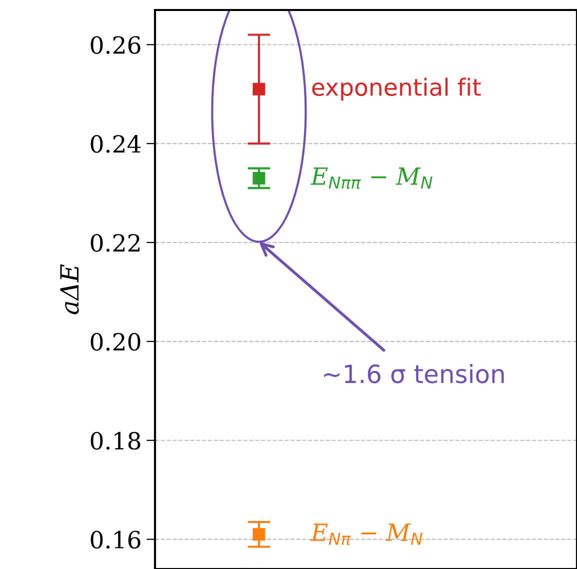  What do you see at coordinates (414, 374) in the screenshot?
I see `annotation: ∼1.6 σ tension` at bounding box center [414, 374].